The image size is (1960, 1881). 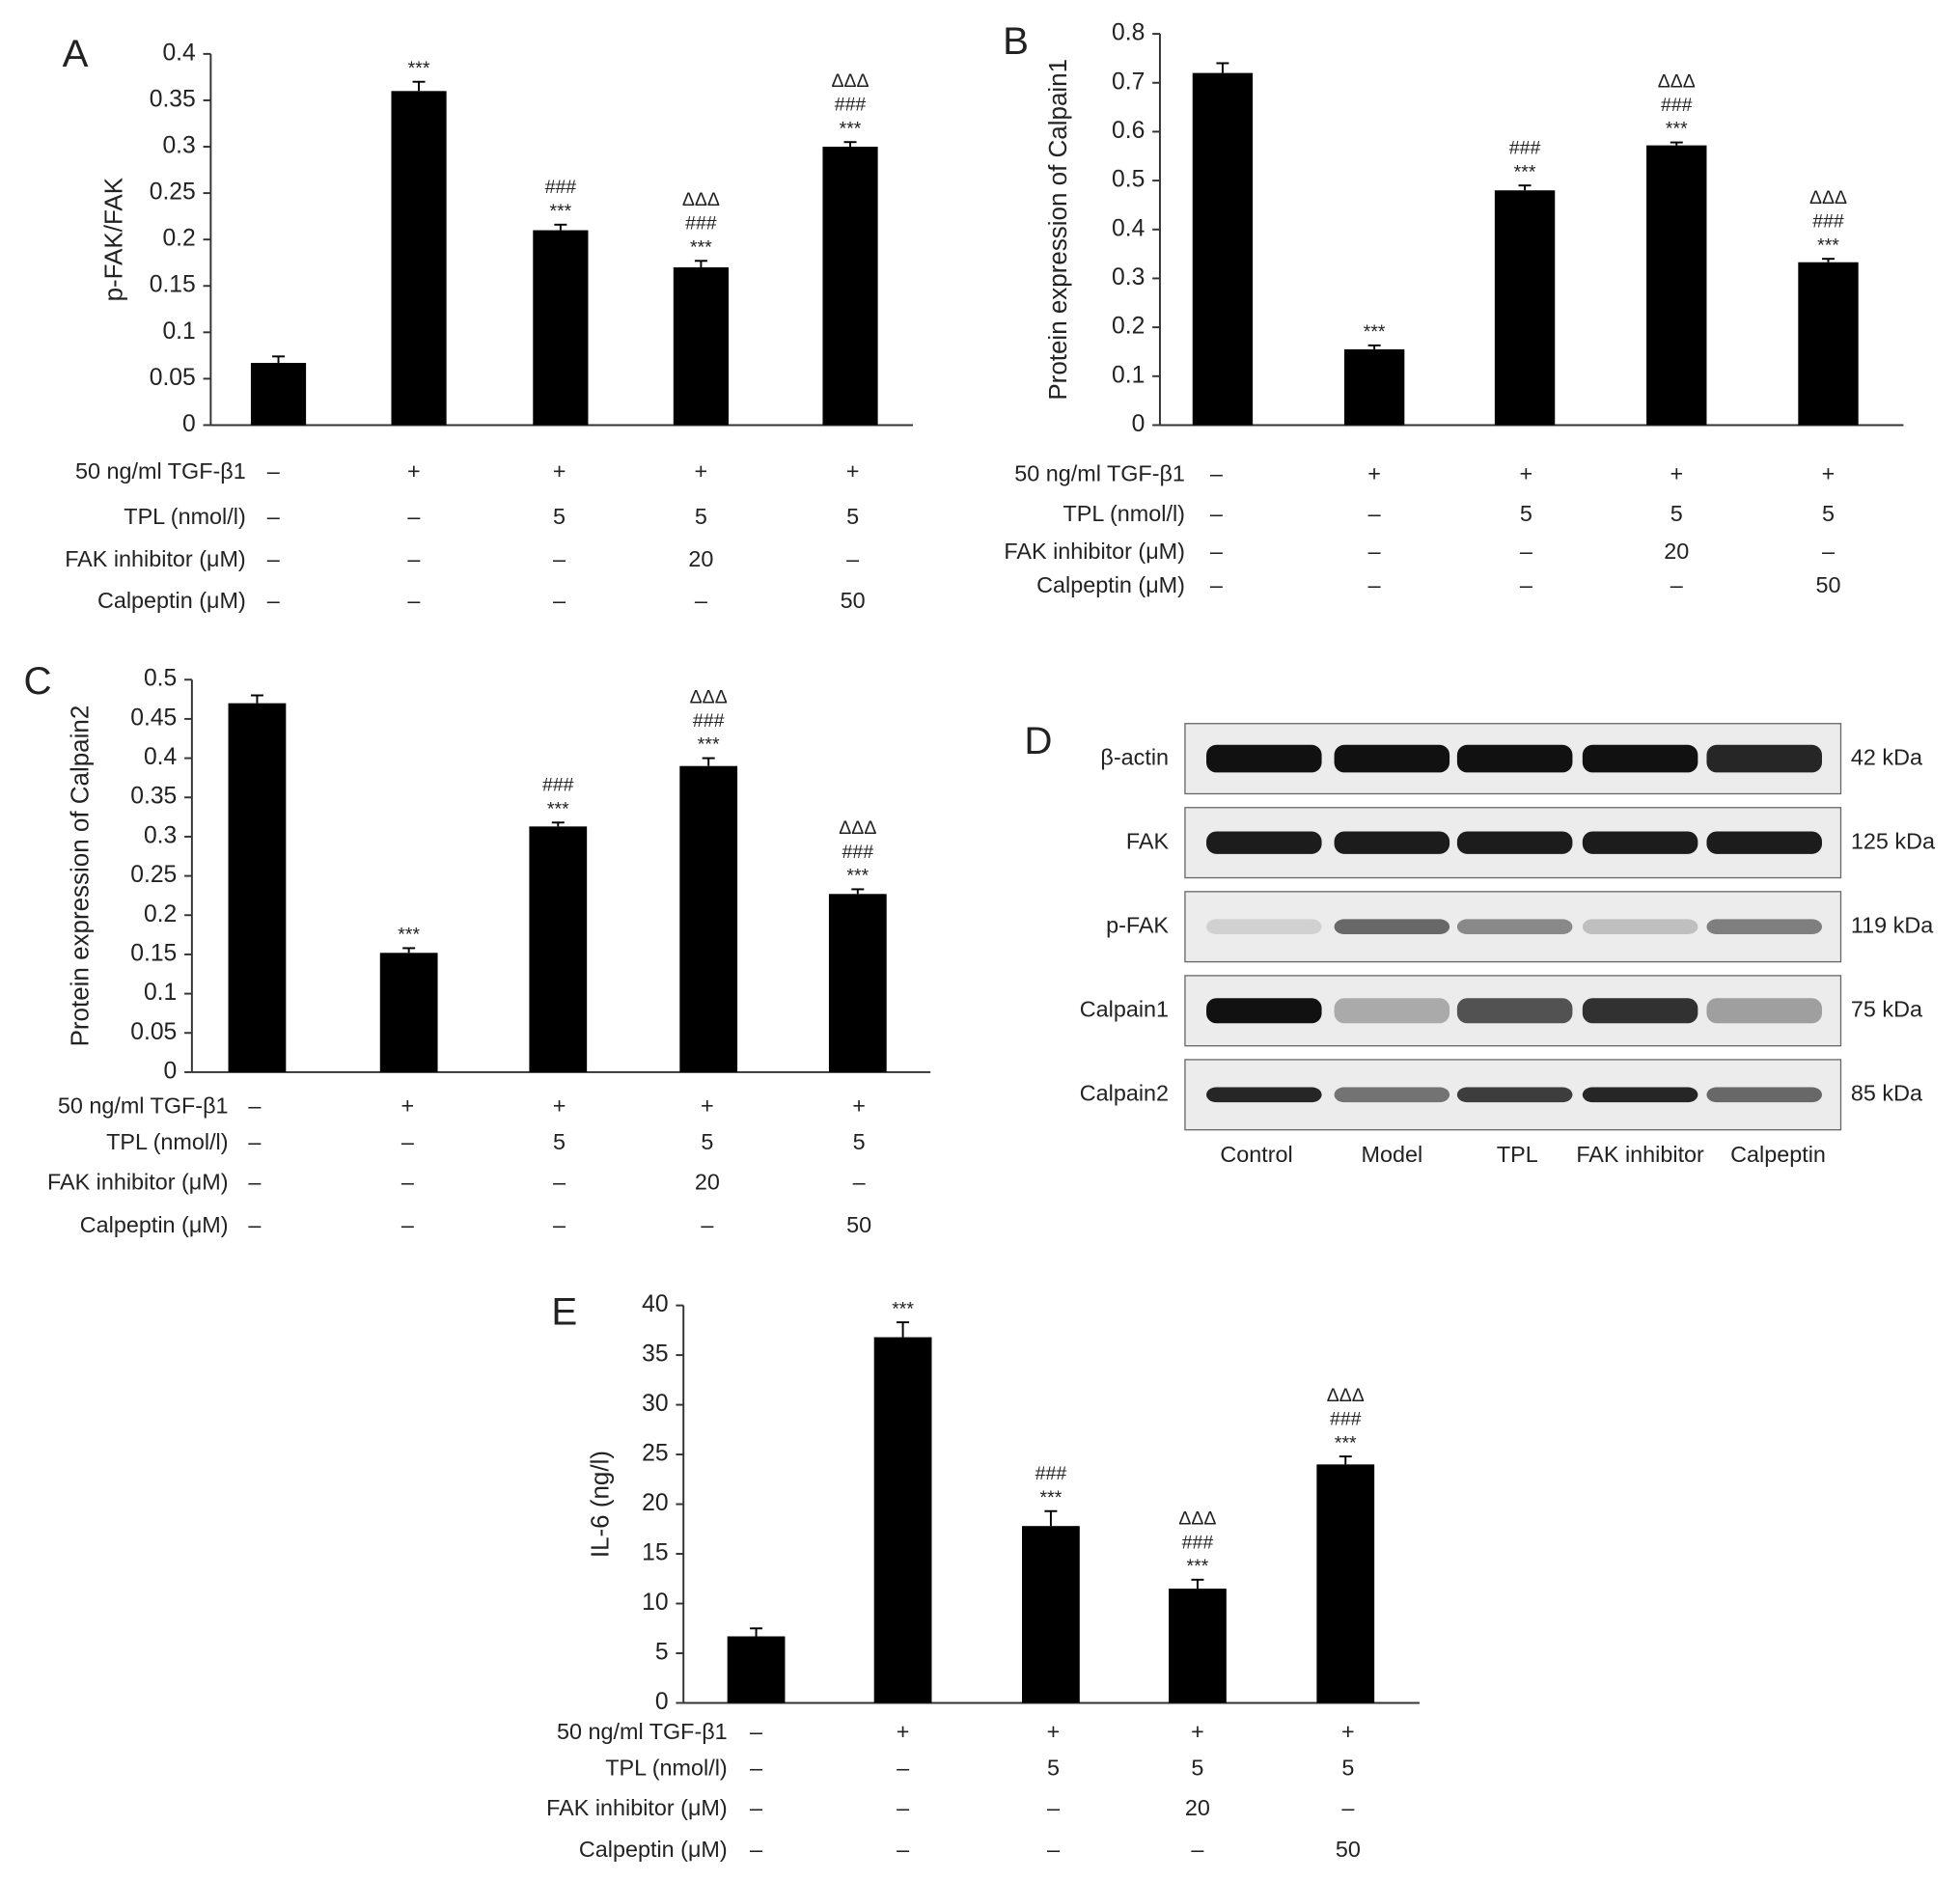 I want to click on y-tick-label: 25, so click(x=655, y=1454).